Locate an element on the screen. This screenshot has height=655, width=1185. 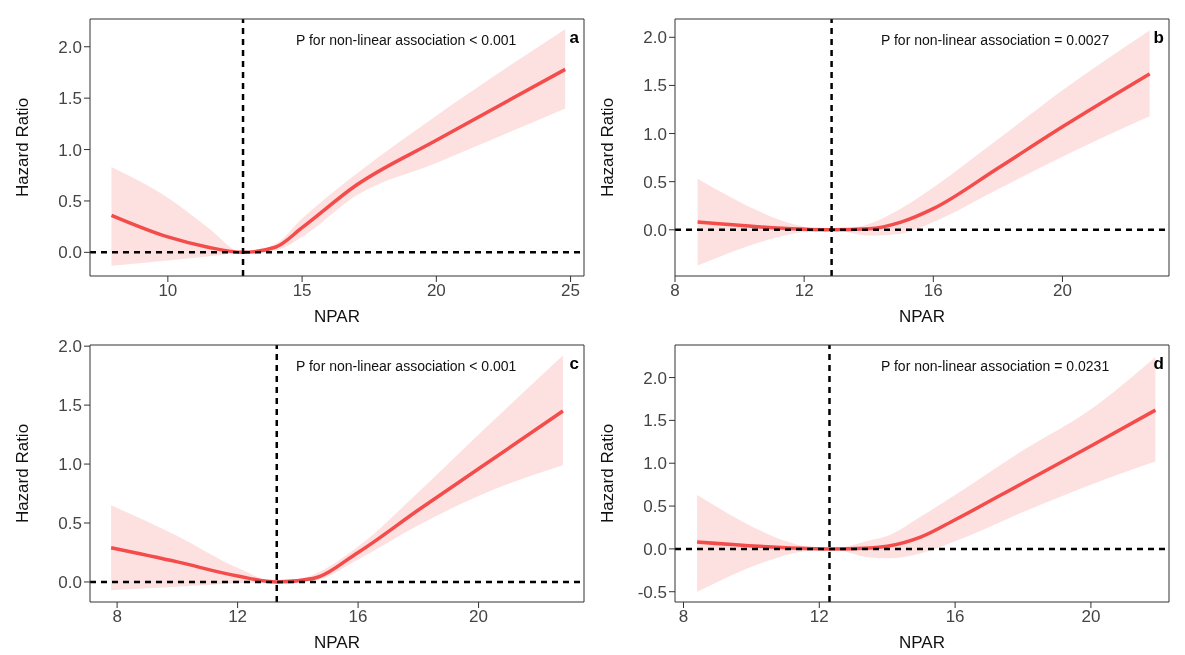
annotation: b is located at coordinates (1158, 38).